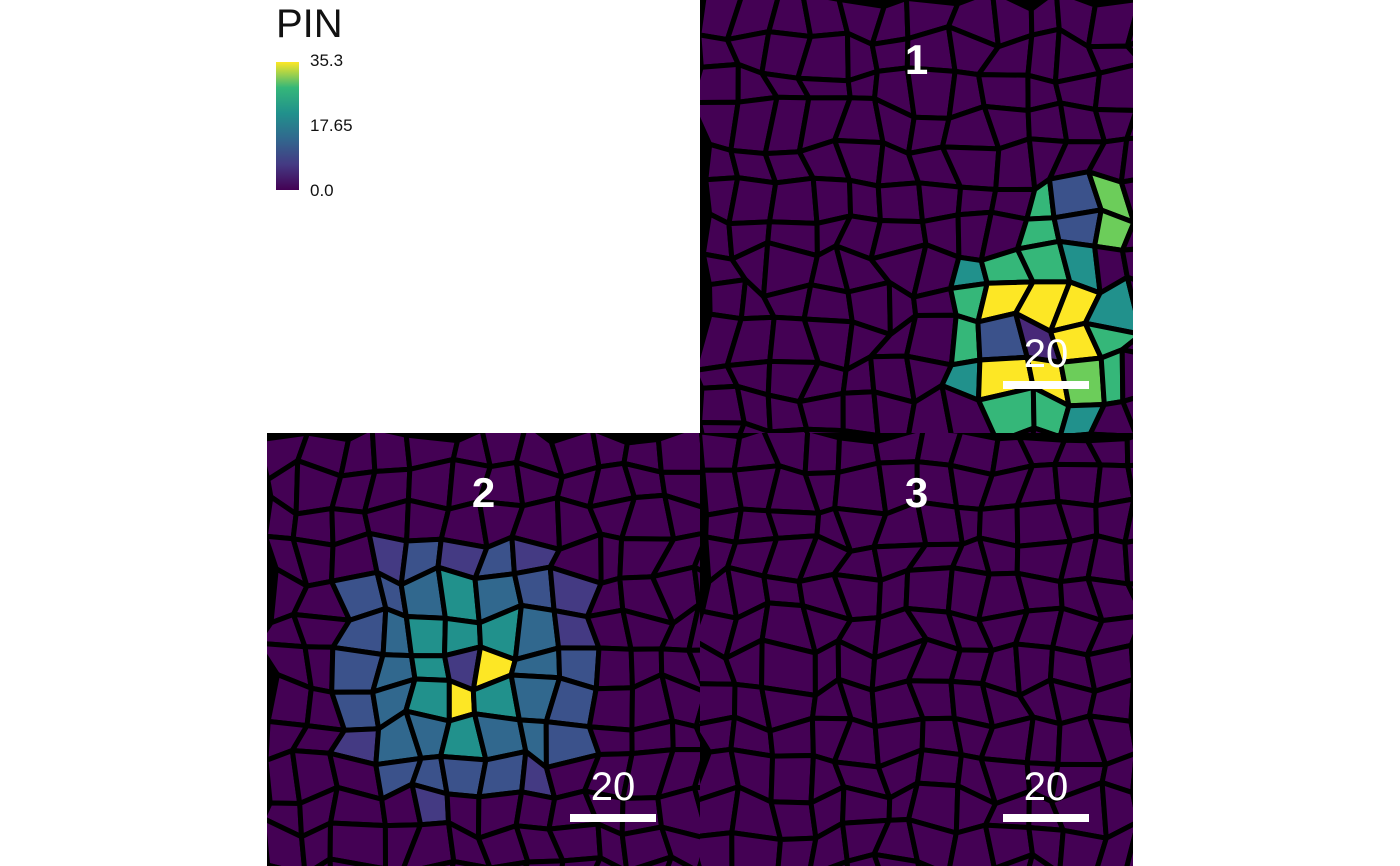 The width and height of the screenshot is (1400, 866). Describe the element at coordinates (309, 24) in the screenshot. I see `legend-title: PIN` at that location.